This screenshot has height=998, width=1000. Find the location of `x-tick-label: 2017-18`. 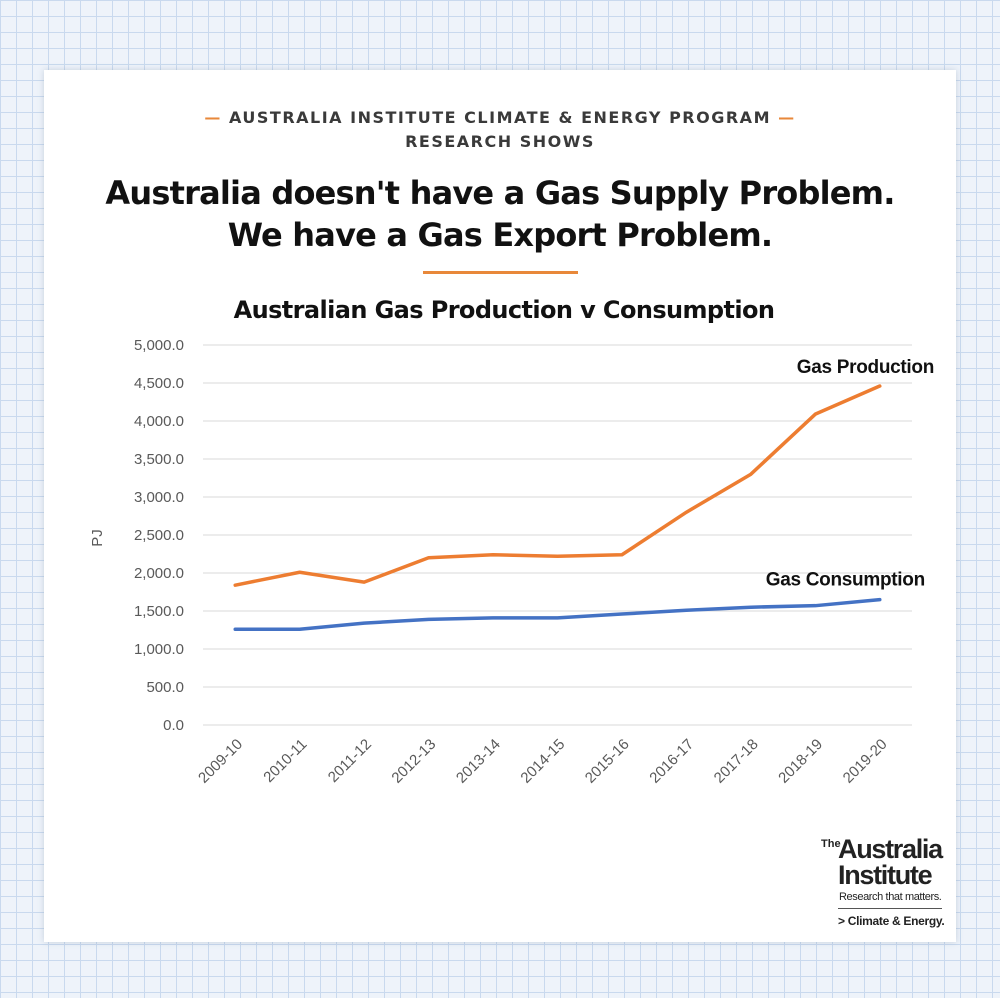

x-tick-label: 2017-18 is located at coordinates (736, 761).